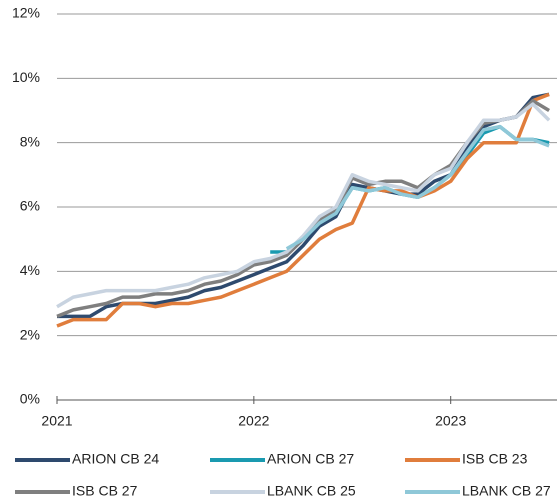 Image resolution: width=557 pixels, height=504 pixels. What do you see at coordinates (30, 141) in the screenshot?
I see `y-tick-label: 8%` at bounding box center [30, 141].